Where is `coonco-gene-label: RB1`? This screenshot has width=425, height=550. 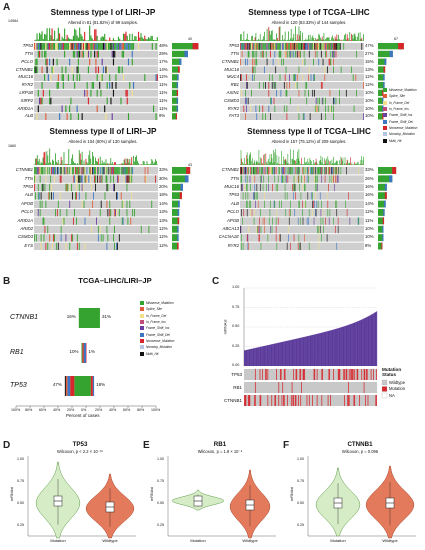
coonco-gene-label: RB1 is located at coordinates (17, 352).